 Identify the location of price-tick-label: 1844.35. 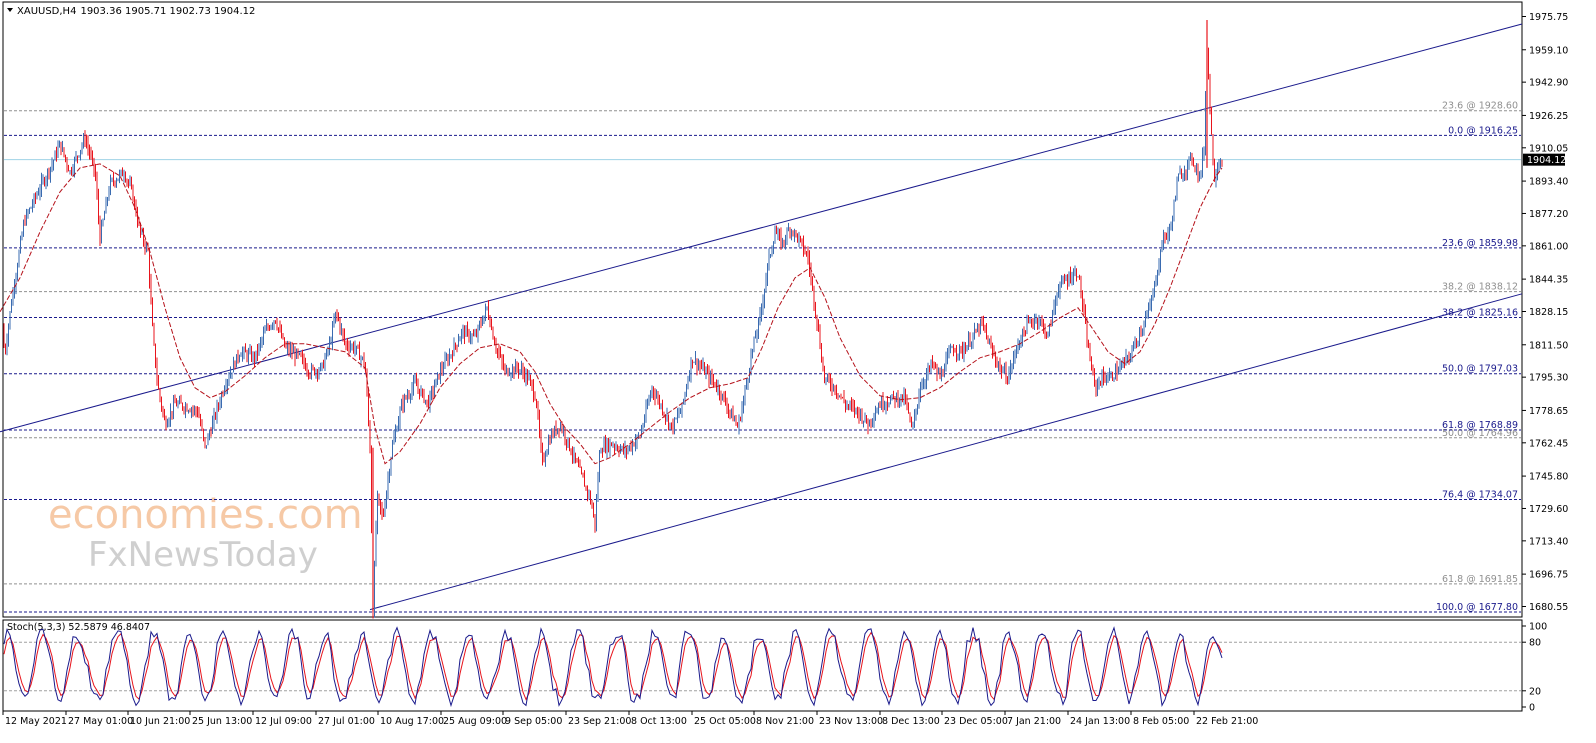
(1548, 280).